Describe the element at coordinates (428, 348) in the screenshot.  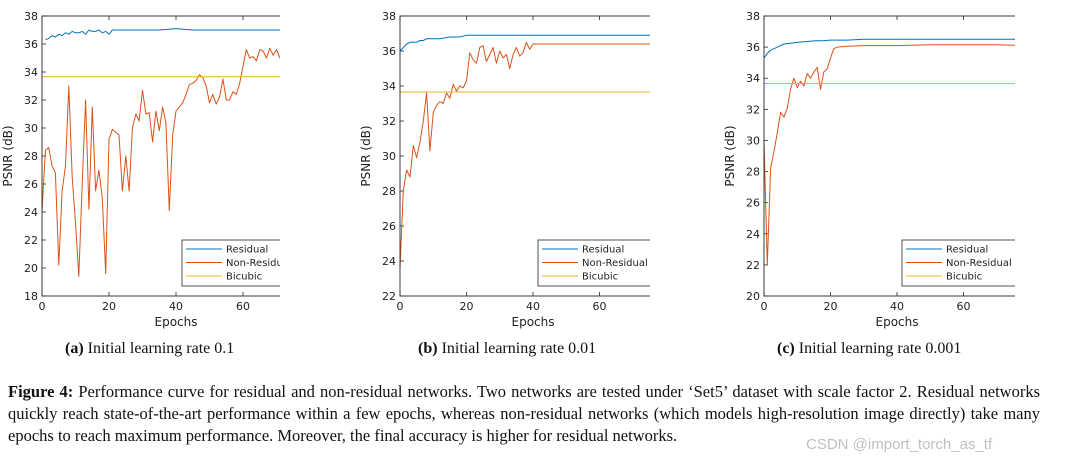
I see `sublabel-b-letter: (b)` at that location.